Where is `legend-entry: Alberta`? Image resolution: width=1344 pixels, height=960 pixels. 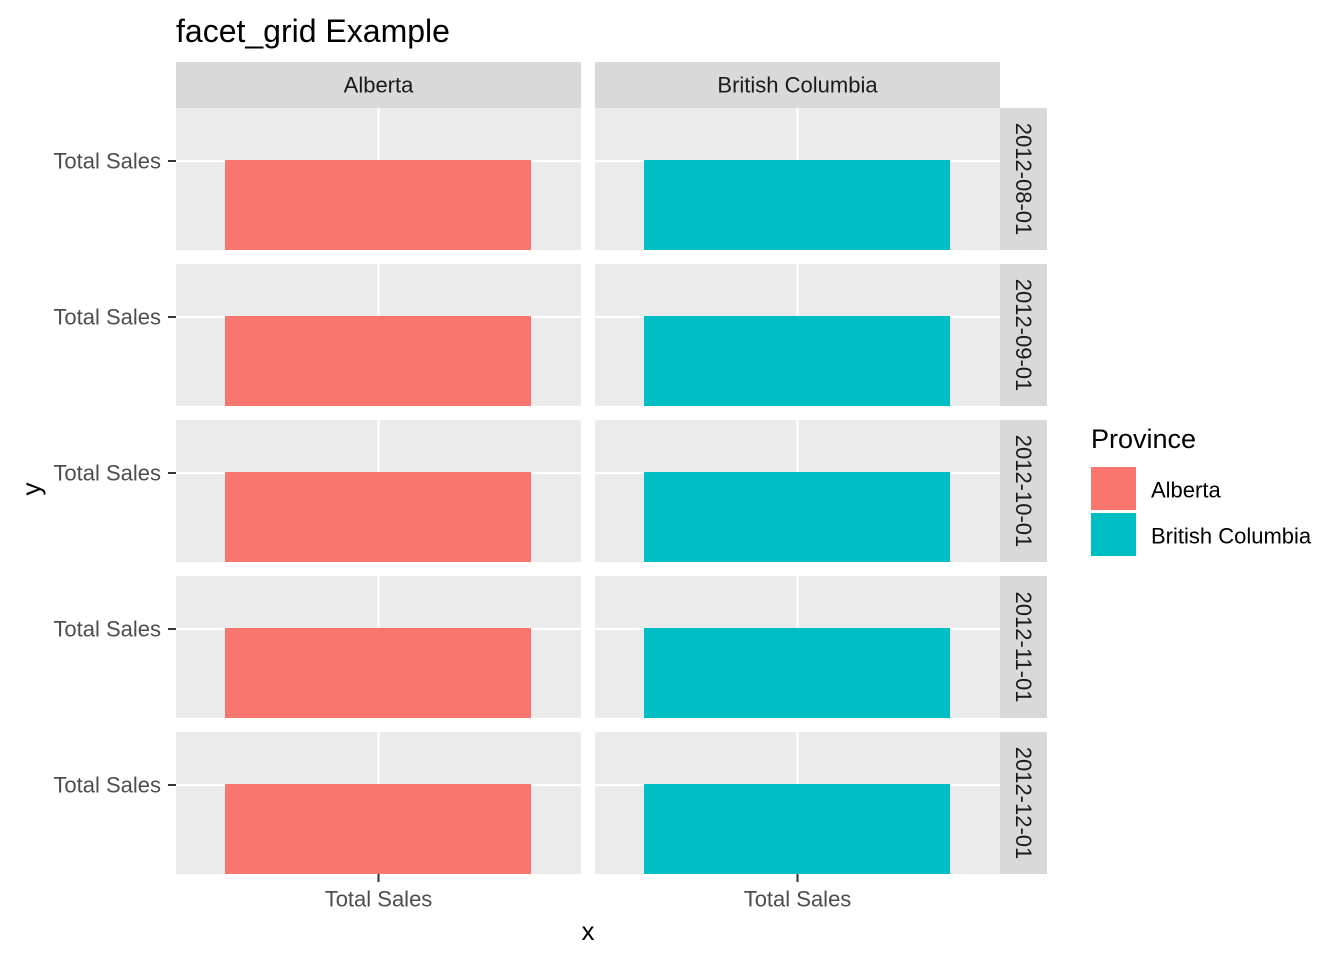 legend-entry: Alberta is located at coordinates (1156, 488).